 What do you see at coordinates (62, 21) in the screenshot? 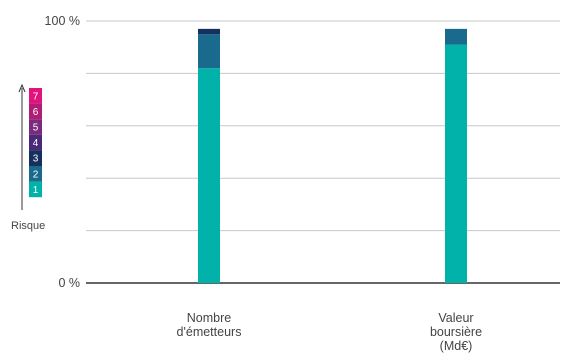
I see `y-tick-label: 100 %` at bounding box center [62, 21].